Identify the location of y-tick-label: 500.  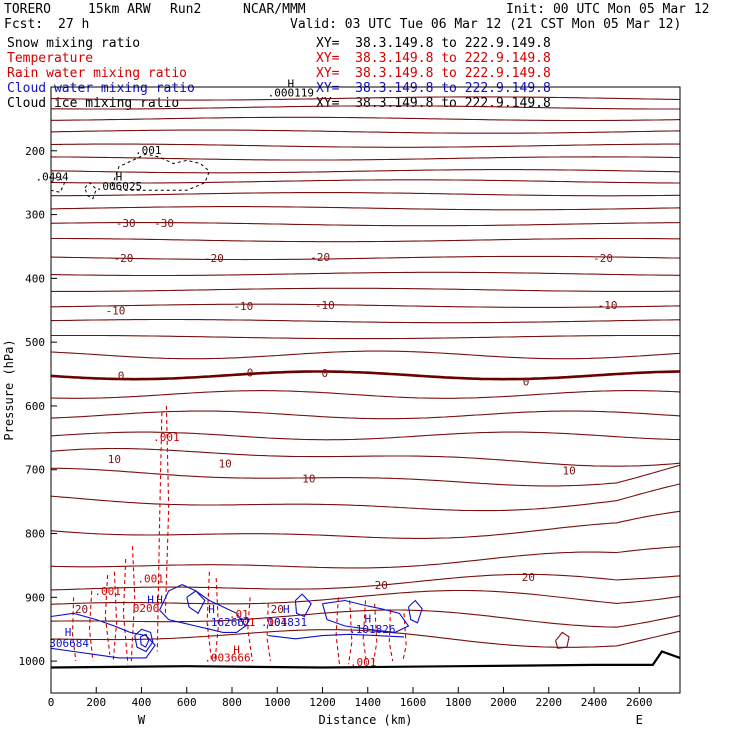
(35, 342).